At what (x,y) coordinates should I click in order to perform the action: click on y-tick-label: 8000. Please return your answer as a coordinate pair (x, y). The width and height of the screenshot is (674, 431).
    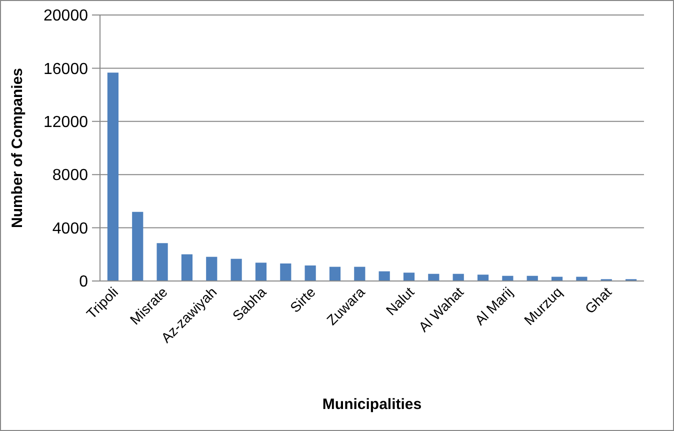
    Looking at the image, I should click on (70, 175).